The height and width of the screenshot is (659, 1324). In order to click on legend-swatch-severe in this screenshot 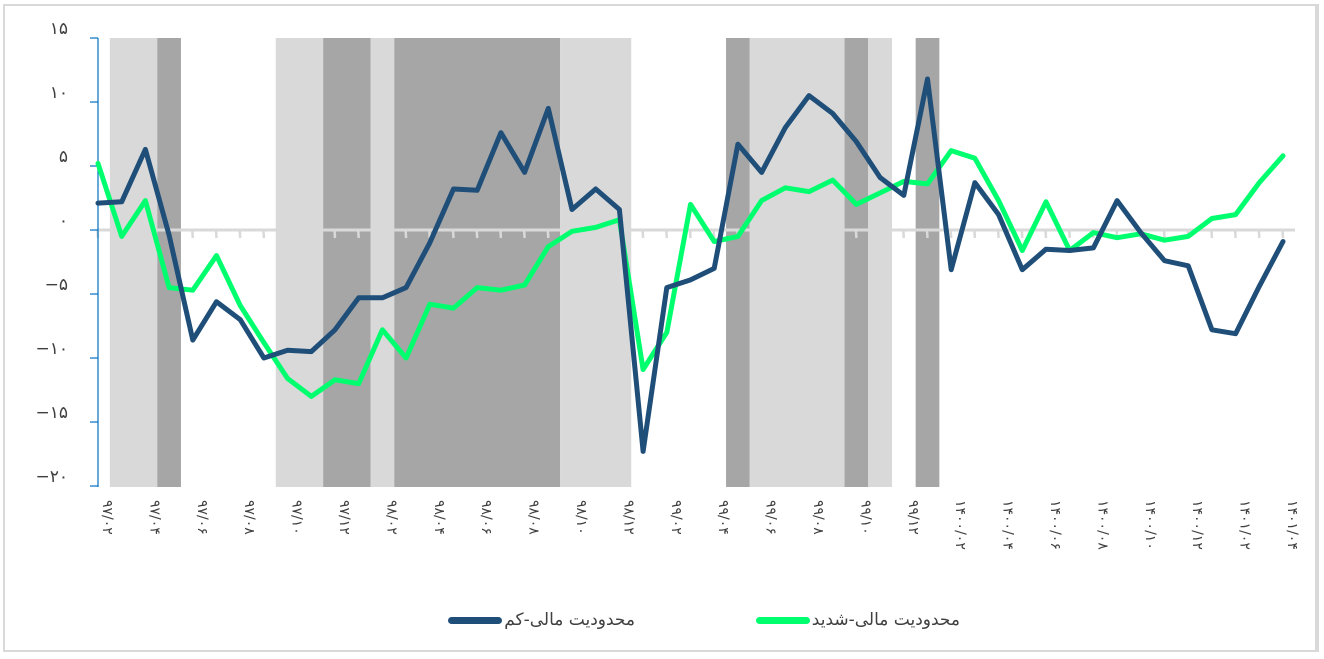, I will do `click(782, 620)`.